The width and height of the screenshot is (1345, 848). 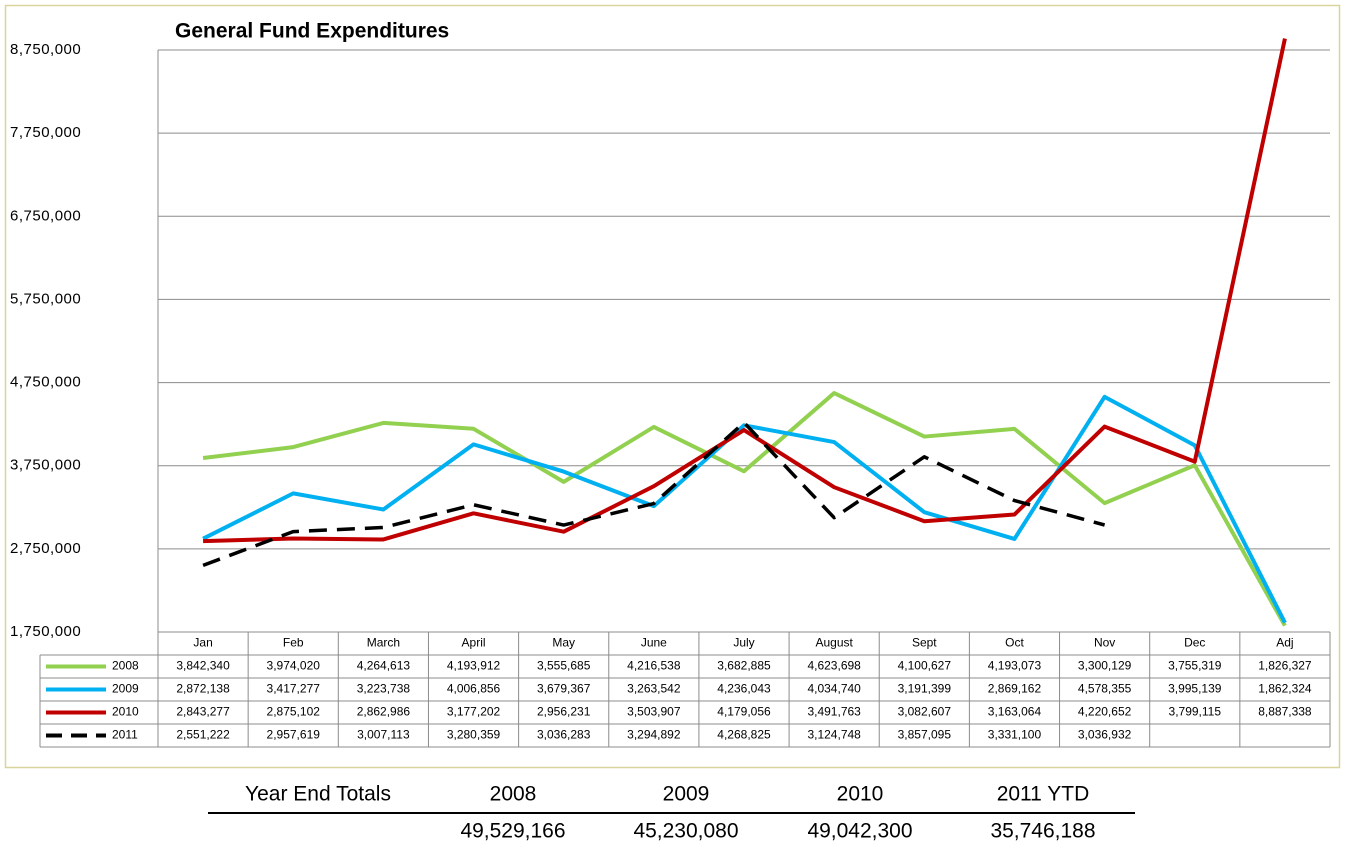 I want to click on legend-label: 2011, so click(x=125, y=735).